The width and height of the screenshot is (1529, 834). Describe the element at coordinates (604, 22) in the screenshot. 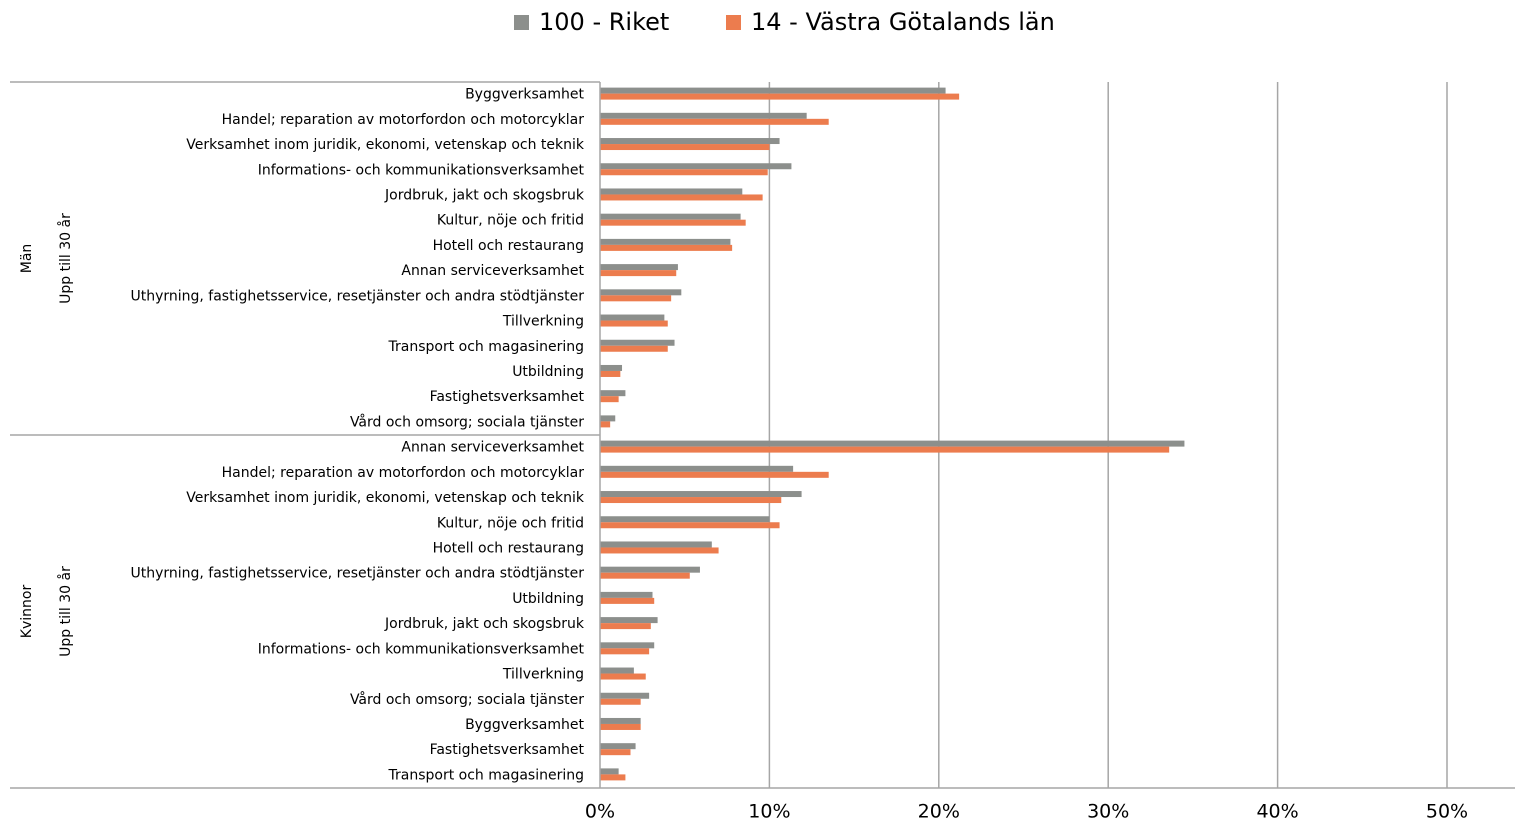

I see `legend-label: 100 - Riket` at that location.